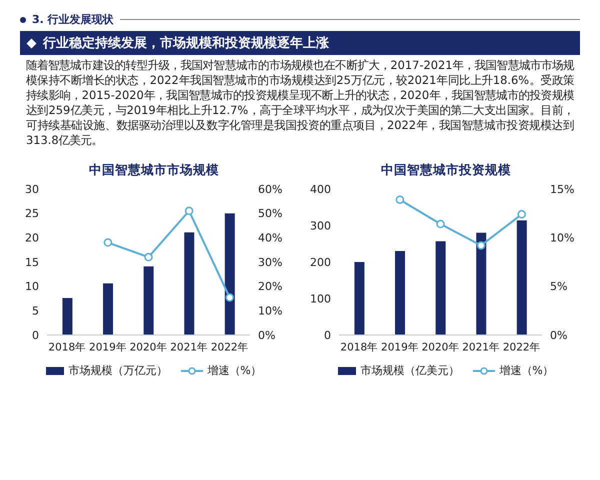 Image resolution: width=600 pixels, height=480 pixels. I want to click on y-tick-label: 5, so click(35, 311).